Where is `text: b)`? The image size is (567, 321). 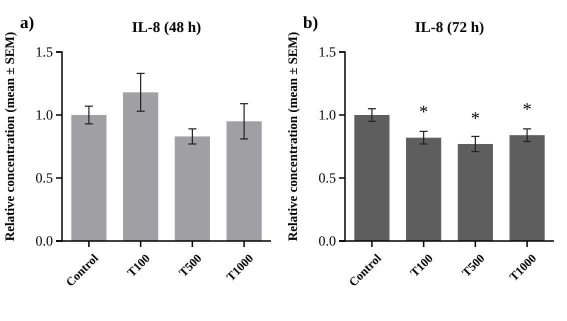 text: b) is located at coordinates (310, 22).